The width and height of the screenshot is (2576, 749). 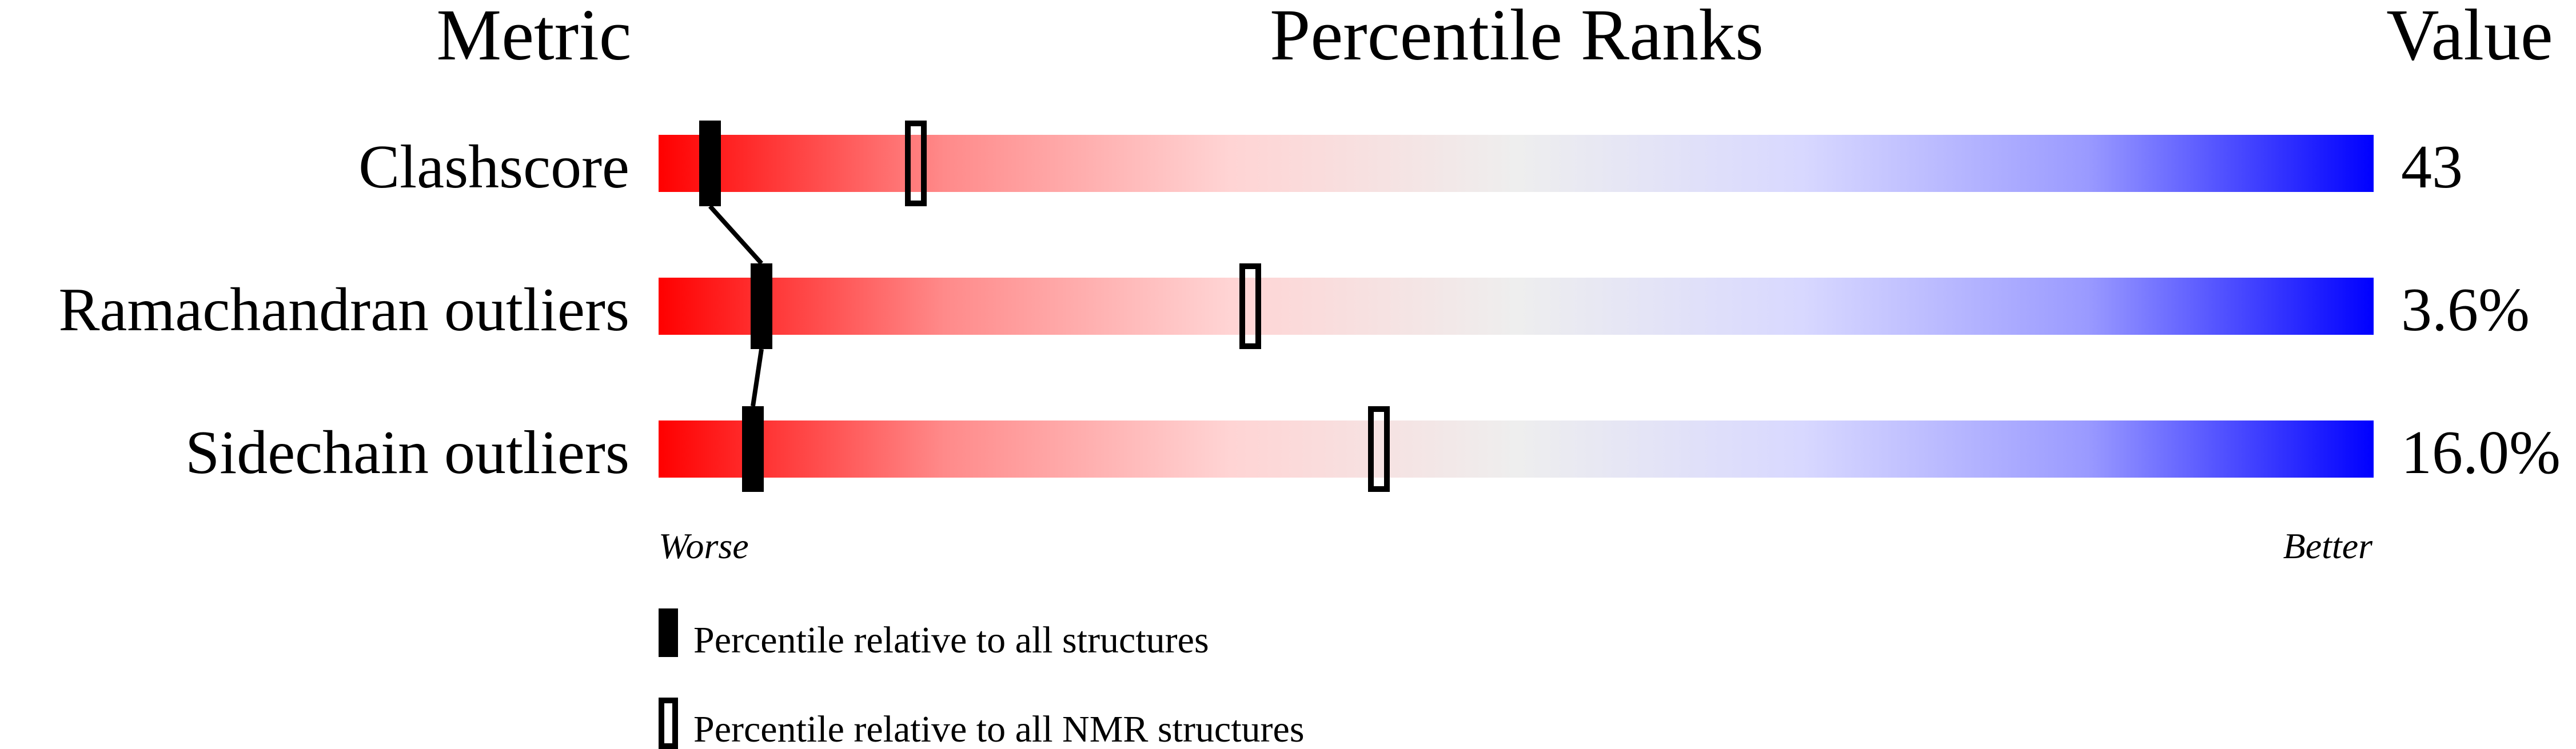 What do you see at coordinates (1517, 37) in the screenshot?
I see `header-percentile-ranks: Percentile Ranks` at bounding box center [1517, 37].